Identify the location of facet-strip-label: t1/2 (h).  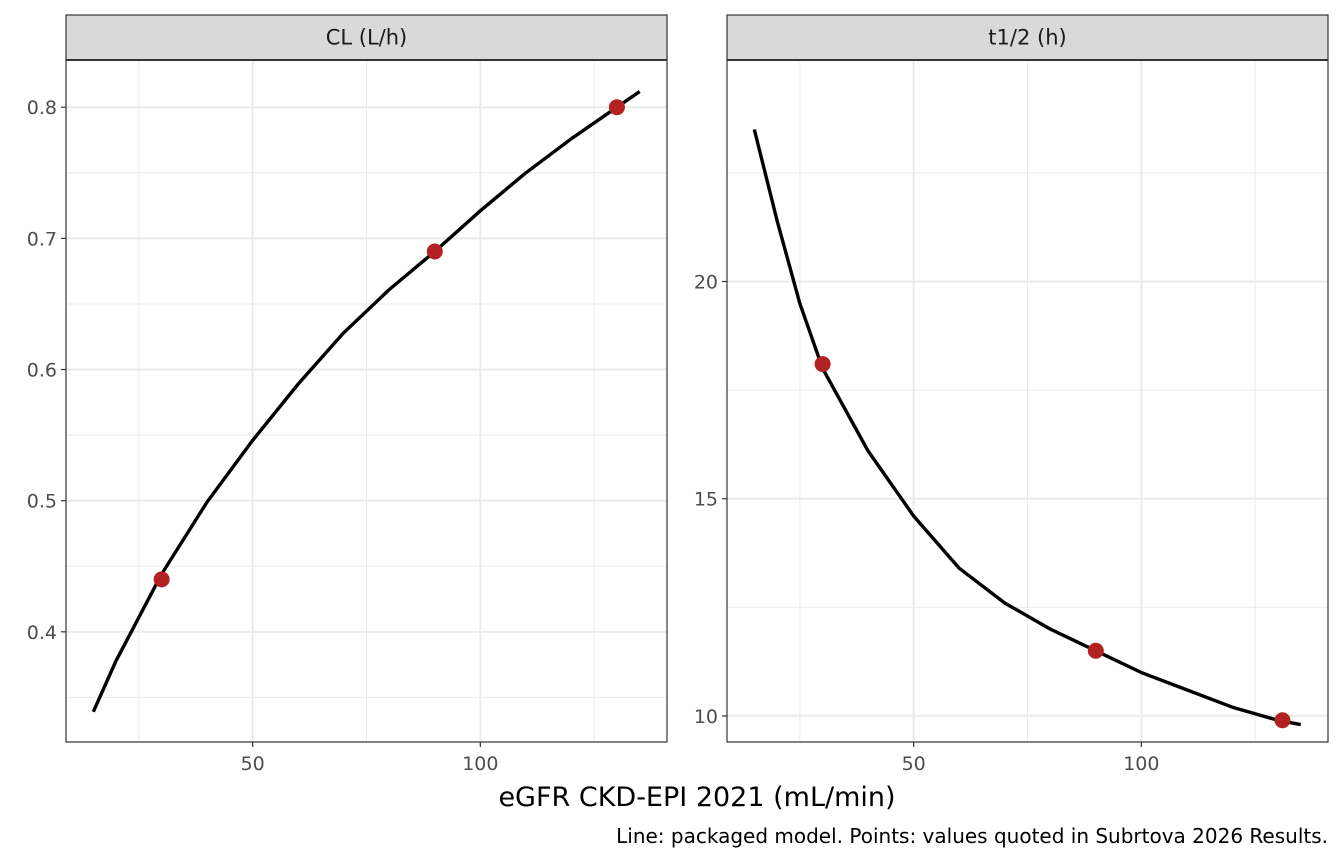
(1027, 38).